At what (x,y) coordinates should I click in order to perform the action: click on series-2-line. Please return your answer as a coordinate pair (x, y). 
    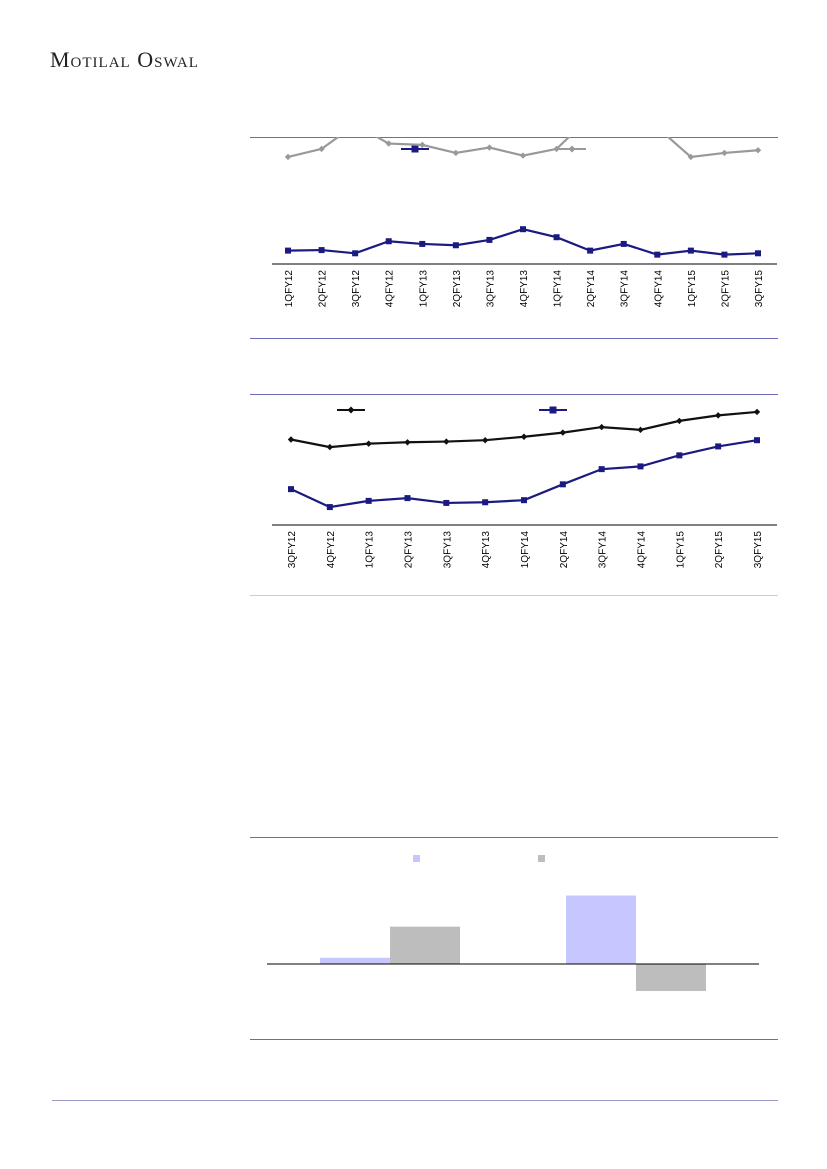
    Looking at the image, I should click on (524, 474).